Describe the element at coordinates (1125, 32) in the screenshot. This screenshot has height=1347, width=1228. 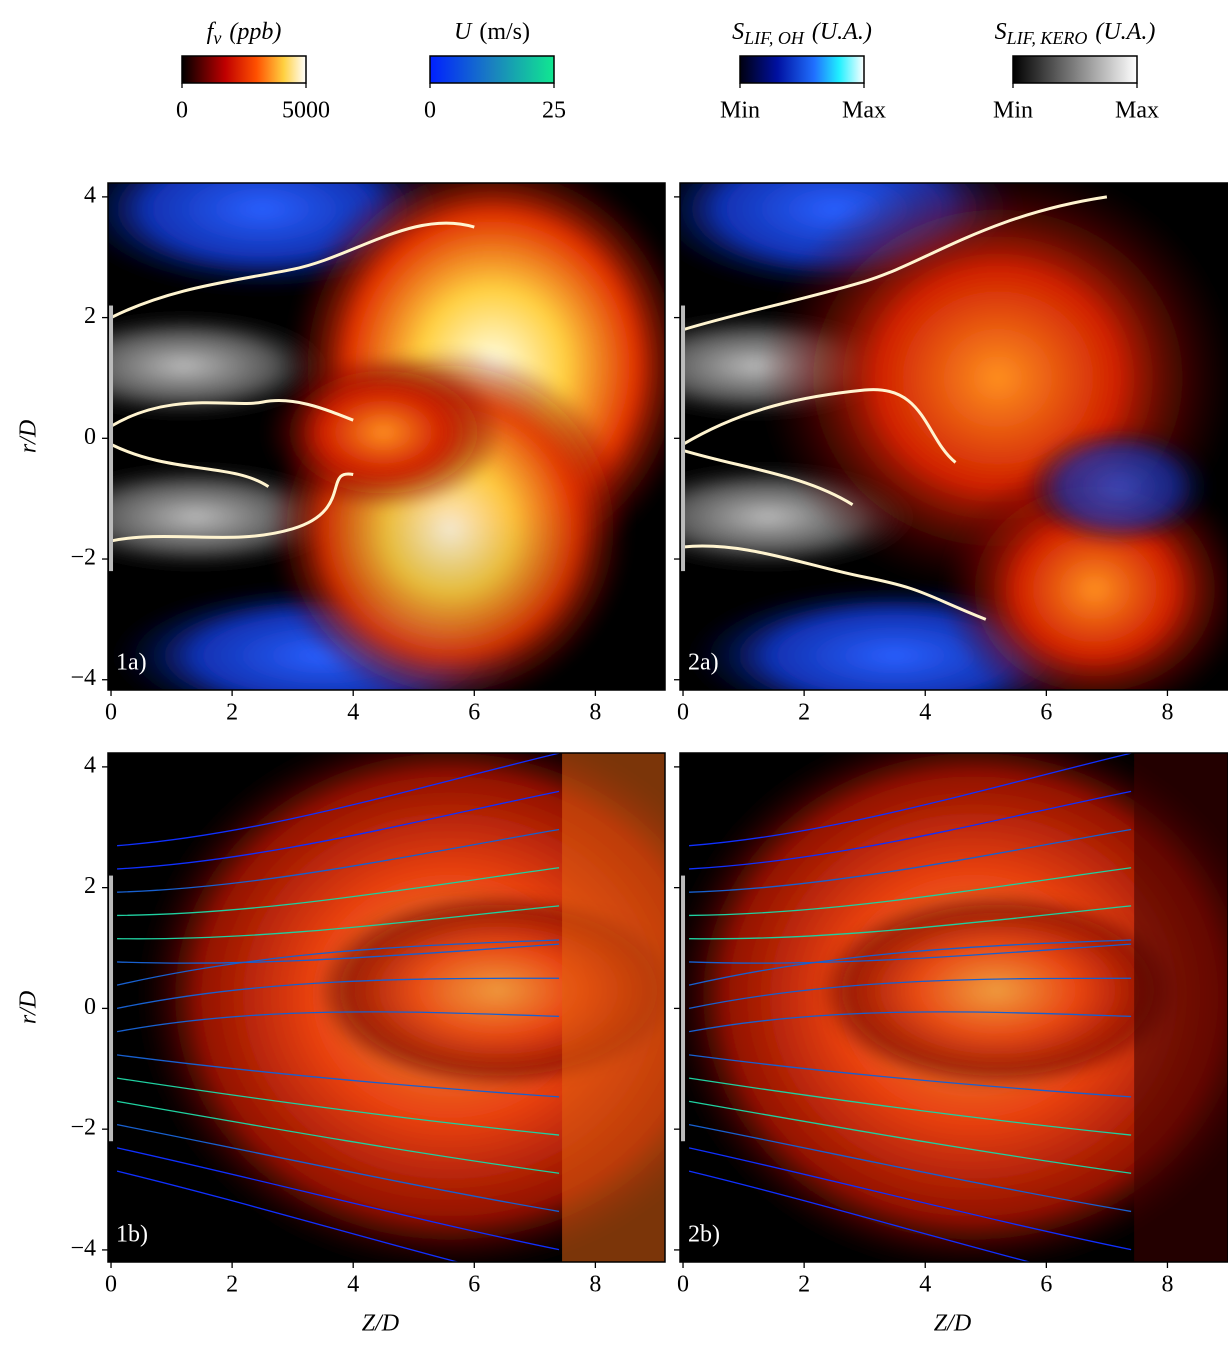
I see `colorbar-unit: (U.A.)` at that location.